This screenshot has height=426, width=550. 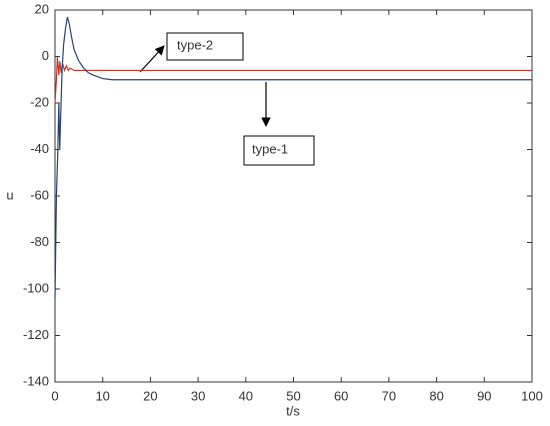 What do you see at coordinates (195, 44) in the screenshot?
I see `annotation-text: type-2` at bounding box center [195, 44].